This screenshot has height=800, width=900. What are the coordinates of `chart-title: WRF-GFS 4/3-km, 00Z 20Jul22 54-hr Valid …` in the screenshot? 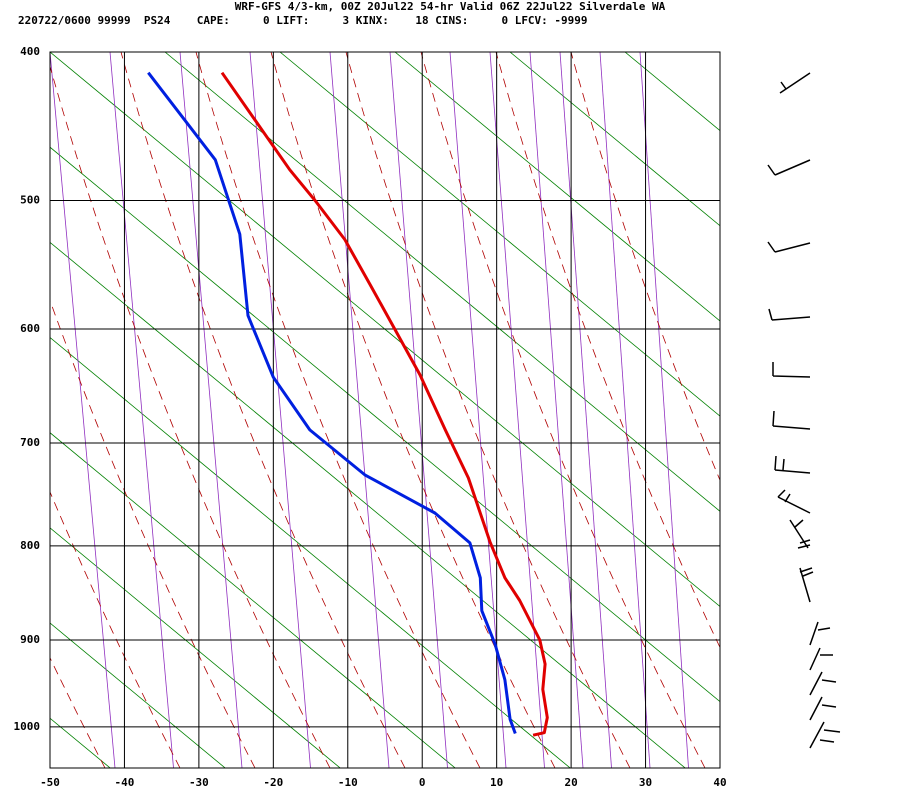 It's located at (450, 6).